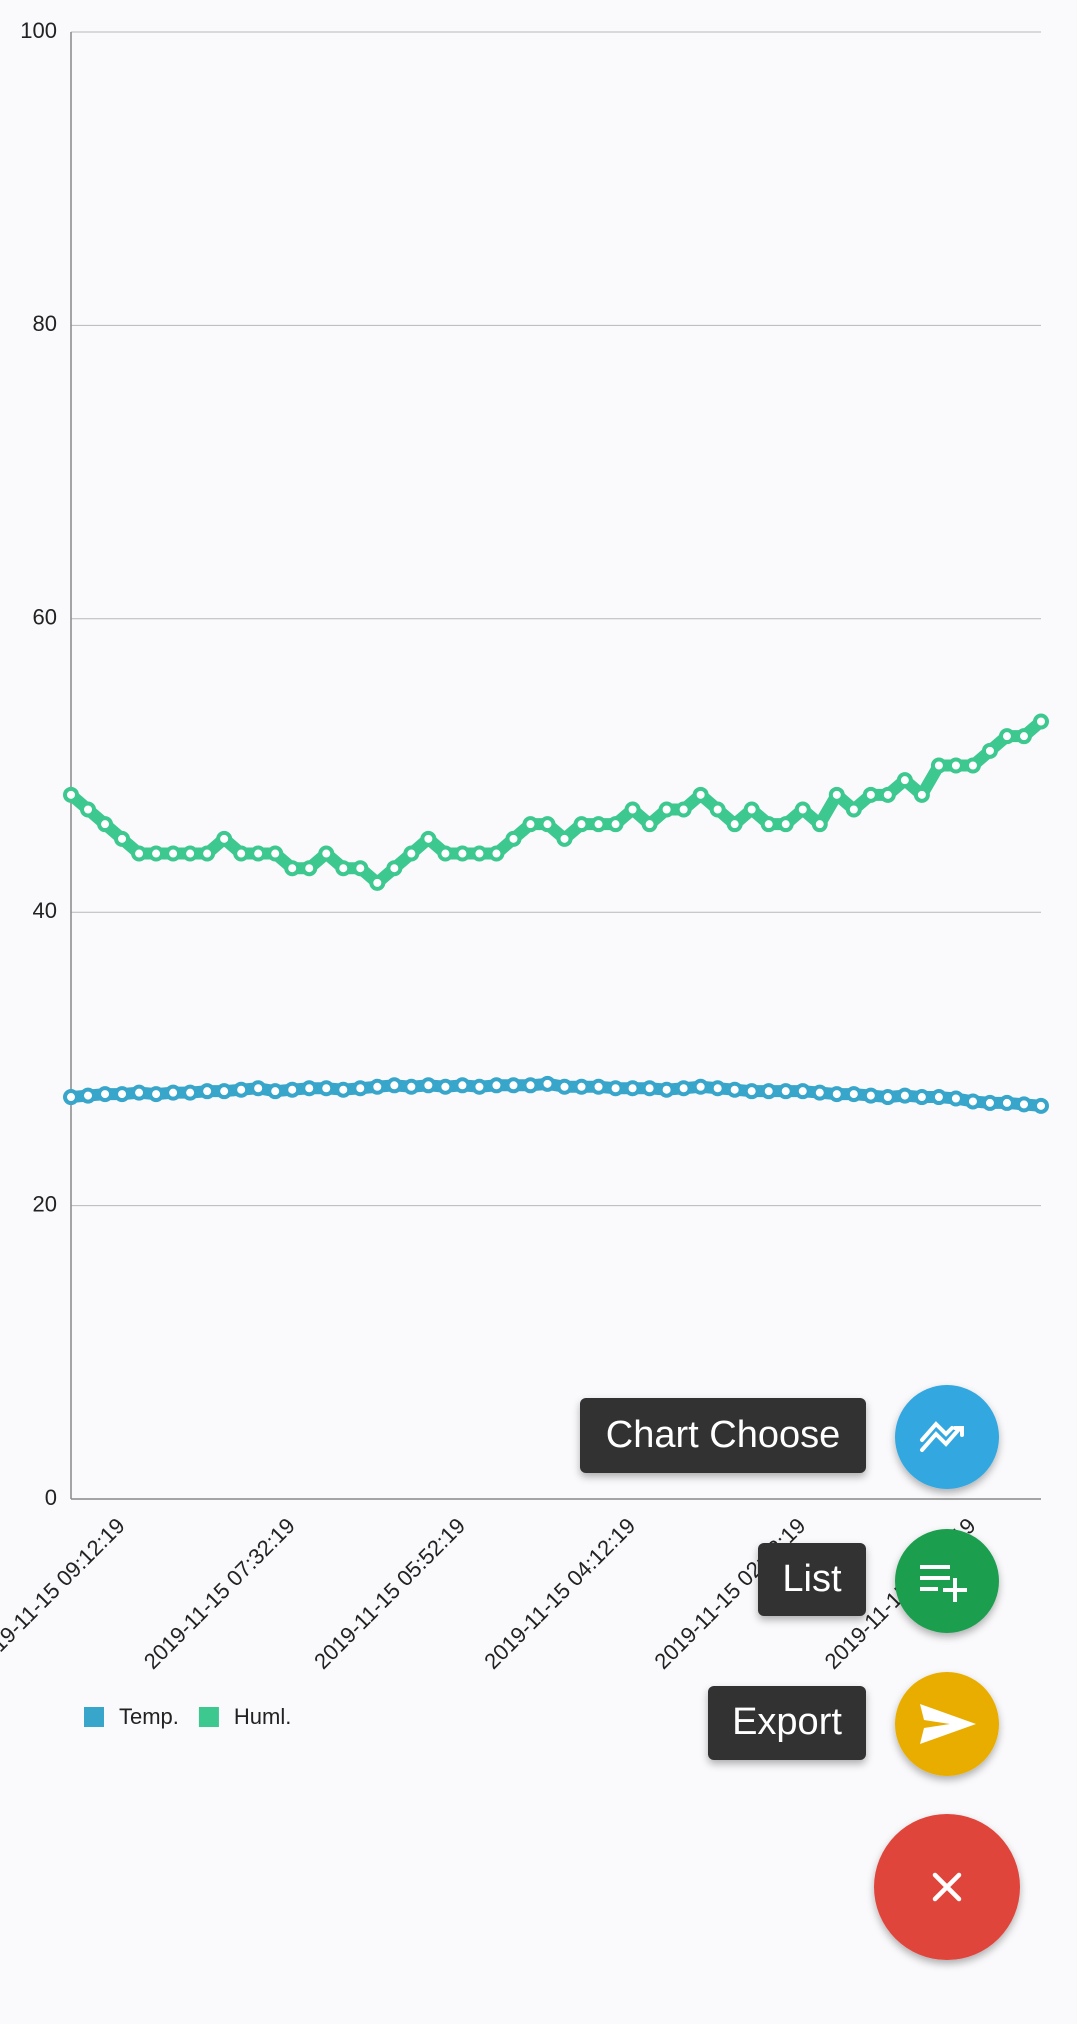 Image resolution: width=1077 pixels, height=2024 pixels. I want to click on legend-swatch, so click(94, 1717).